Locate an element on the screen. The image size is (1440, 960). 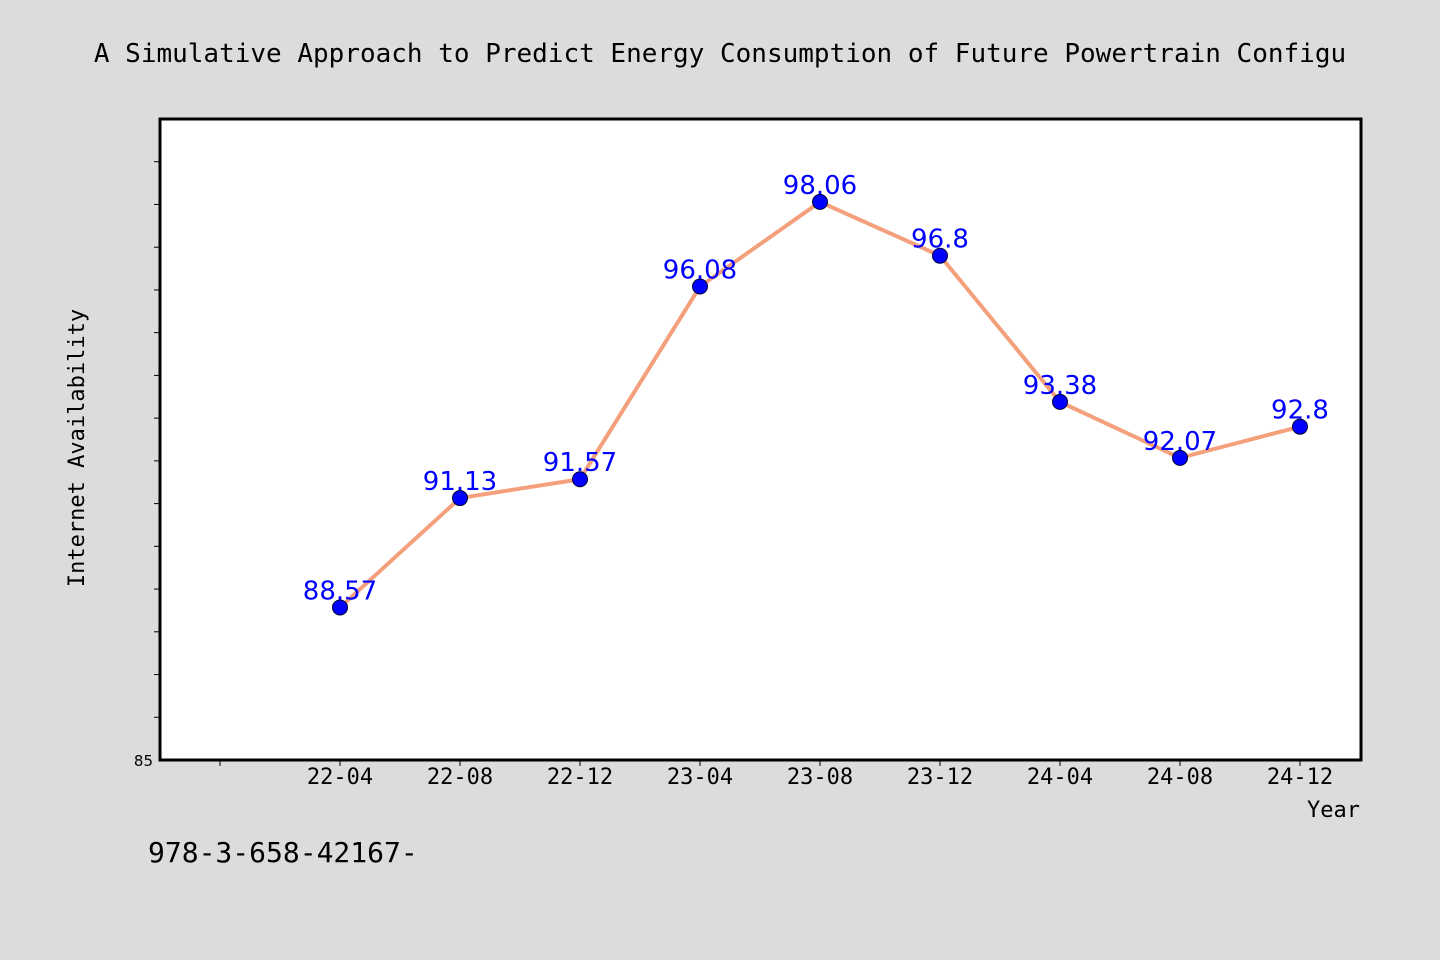
x-axis-ticks is located at coordinates (760, 763).